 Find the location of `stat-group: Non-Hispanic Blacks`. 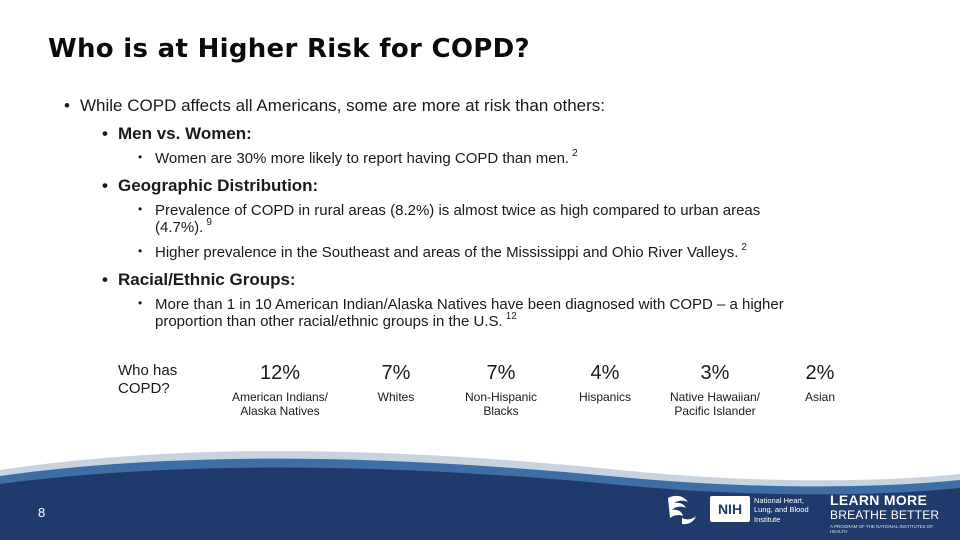

stat-group: Non-Hispanic Blacks is located at coordinates (501, 404).